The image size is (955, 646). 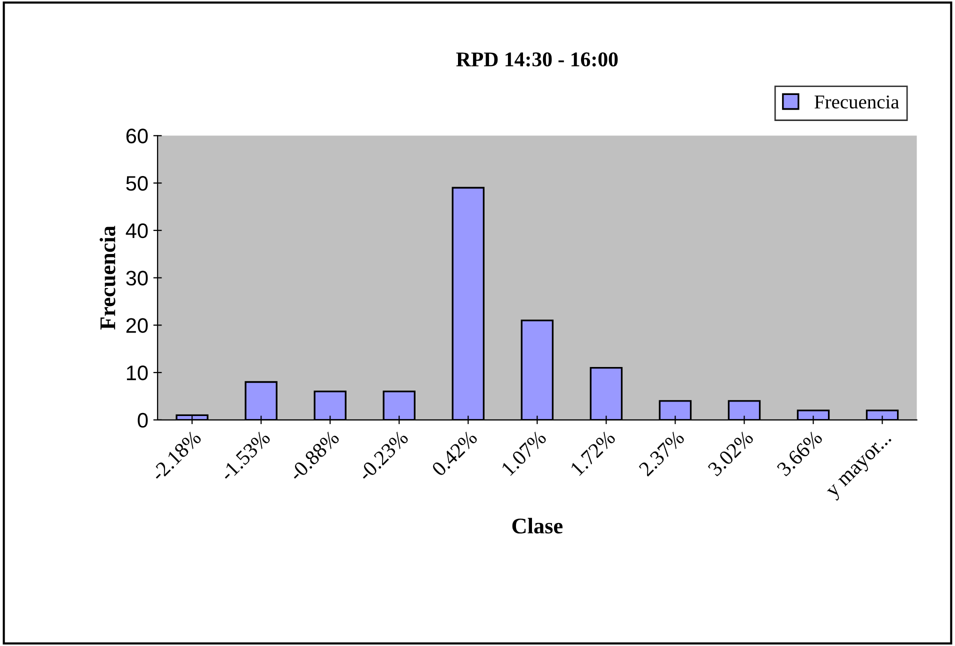 What do you see at coordinates (537, 526) in the screenshot?
I see `x-axis-title: Clase` at bounding box center [537, 526].